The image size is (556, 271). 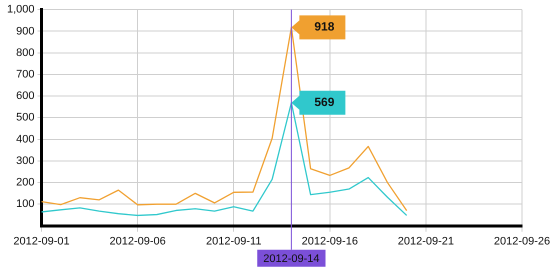 What do you see at coordinates (41, 241) in the screenshot?
I see `x-tick-label: 2012-09-01` at bounding box center [41, 241].